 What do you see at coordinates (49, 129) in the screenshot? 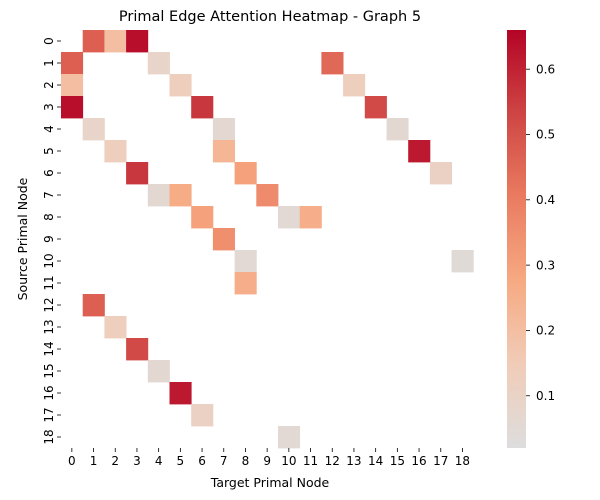
I see `y-tick-label: 4` at bounding box center [49, 129].